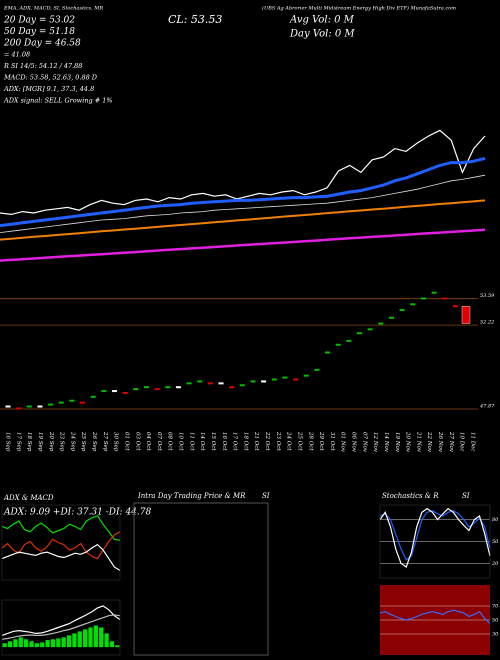 The width and height of the screenshot is (500, 660). Describe the element at coordinates (408, 442) in the screenshot. I see `x-tick-label: 20 Nov` at that location.